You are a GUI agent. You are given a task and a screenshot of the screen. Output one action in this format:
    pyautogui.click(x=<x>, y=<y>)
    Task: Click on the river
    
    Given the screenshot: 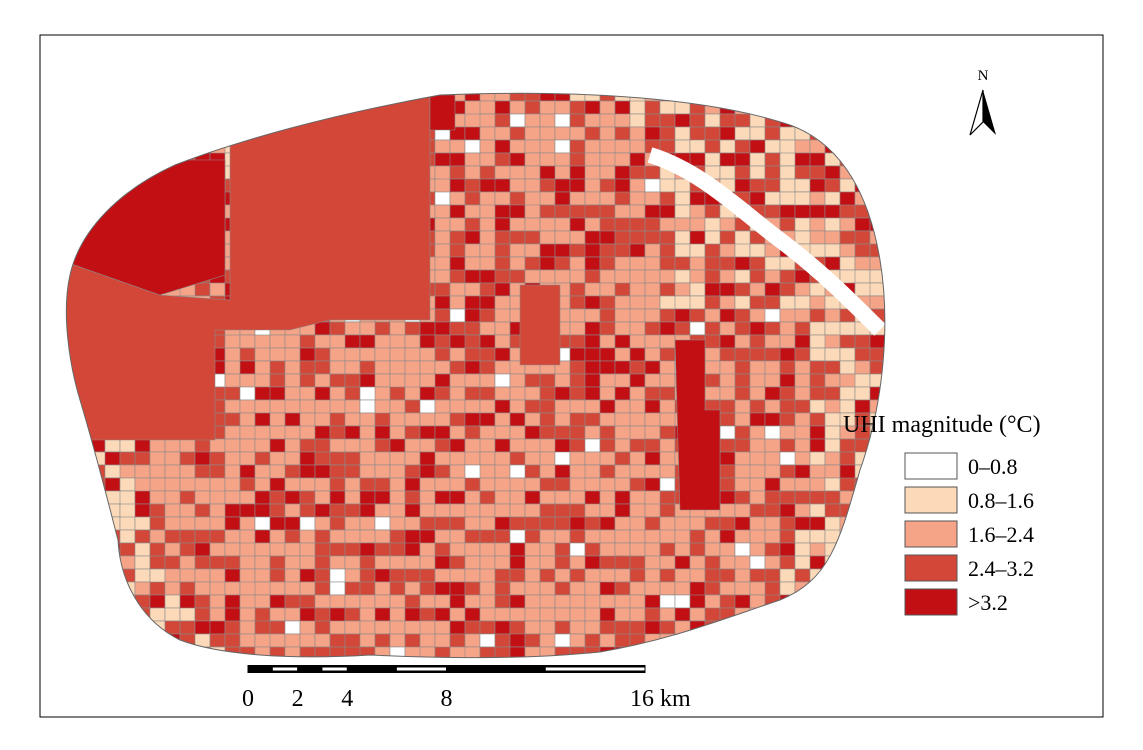 What is the action you would take?
    pyautogui.click(x=766, y=241)
    